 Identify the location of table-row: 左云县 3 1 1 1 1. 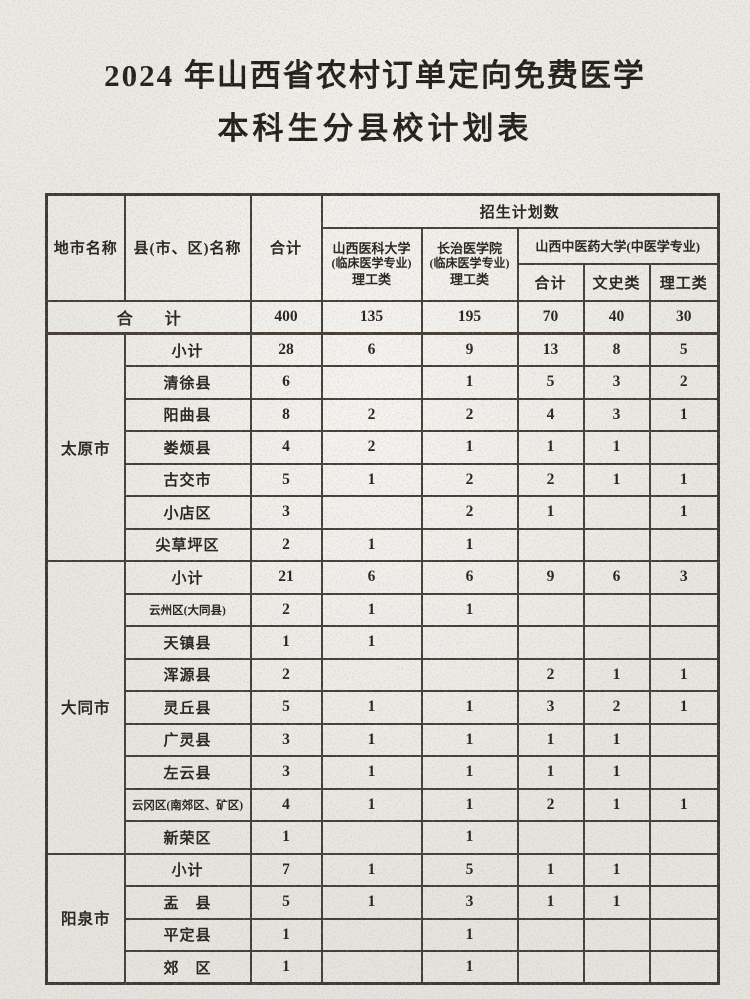
(383, 772).